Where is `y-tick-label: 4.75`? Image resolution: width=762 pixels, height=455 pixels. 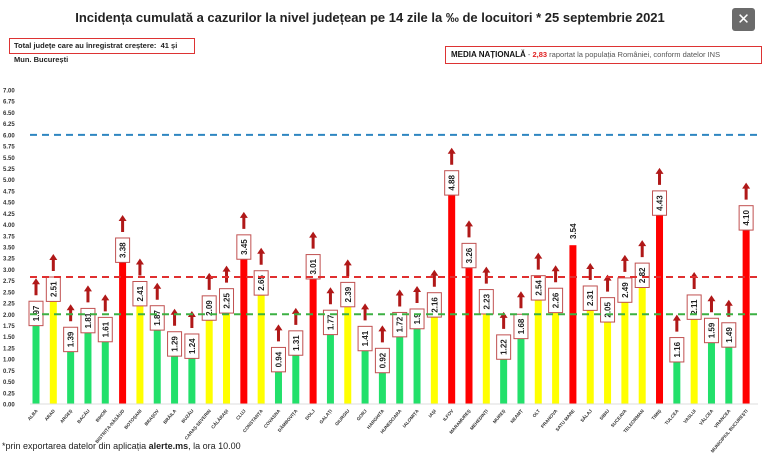
y-tick-label: 4.75 is located at coordinates (9, 192).